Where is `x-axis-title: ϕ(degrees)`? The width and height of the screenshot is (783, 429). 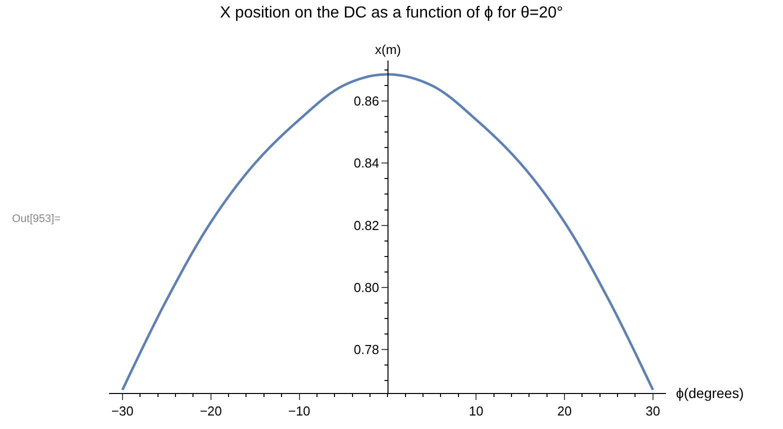 x-axis-title: ϕ(degrees) is located at coordinates (710, 393).